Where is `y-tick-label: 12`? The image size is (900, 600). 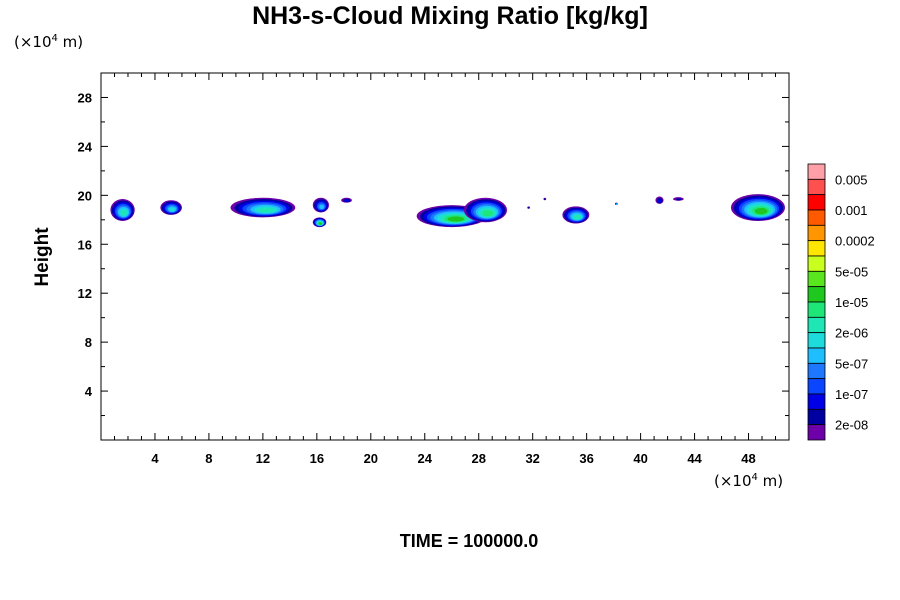 y-tick-label: 12 is located at coordinates (85, 293).